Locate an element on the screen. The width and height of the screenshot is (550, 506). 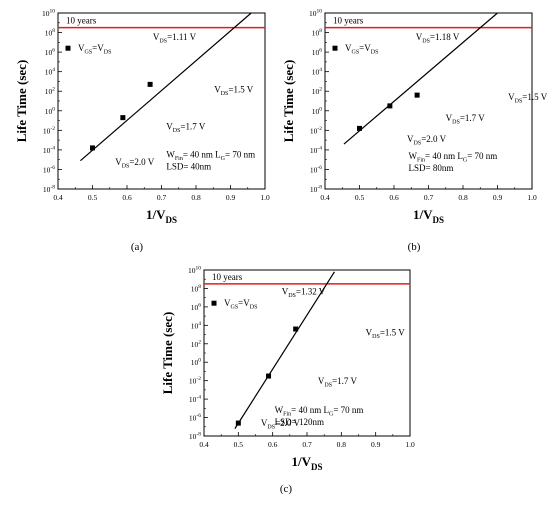
device-spec-line-2: LSD= 80nm is located at coordinates (431, 168).